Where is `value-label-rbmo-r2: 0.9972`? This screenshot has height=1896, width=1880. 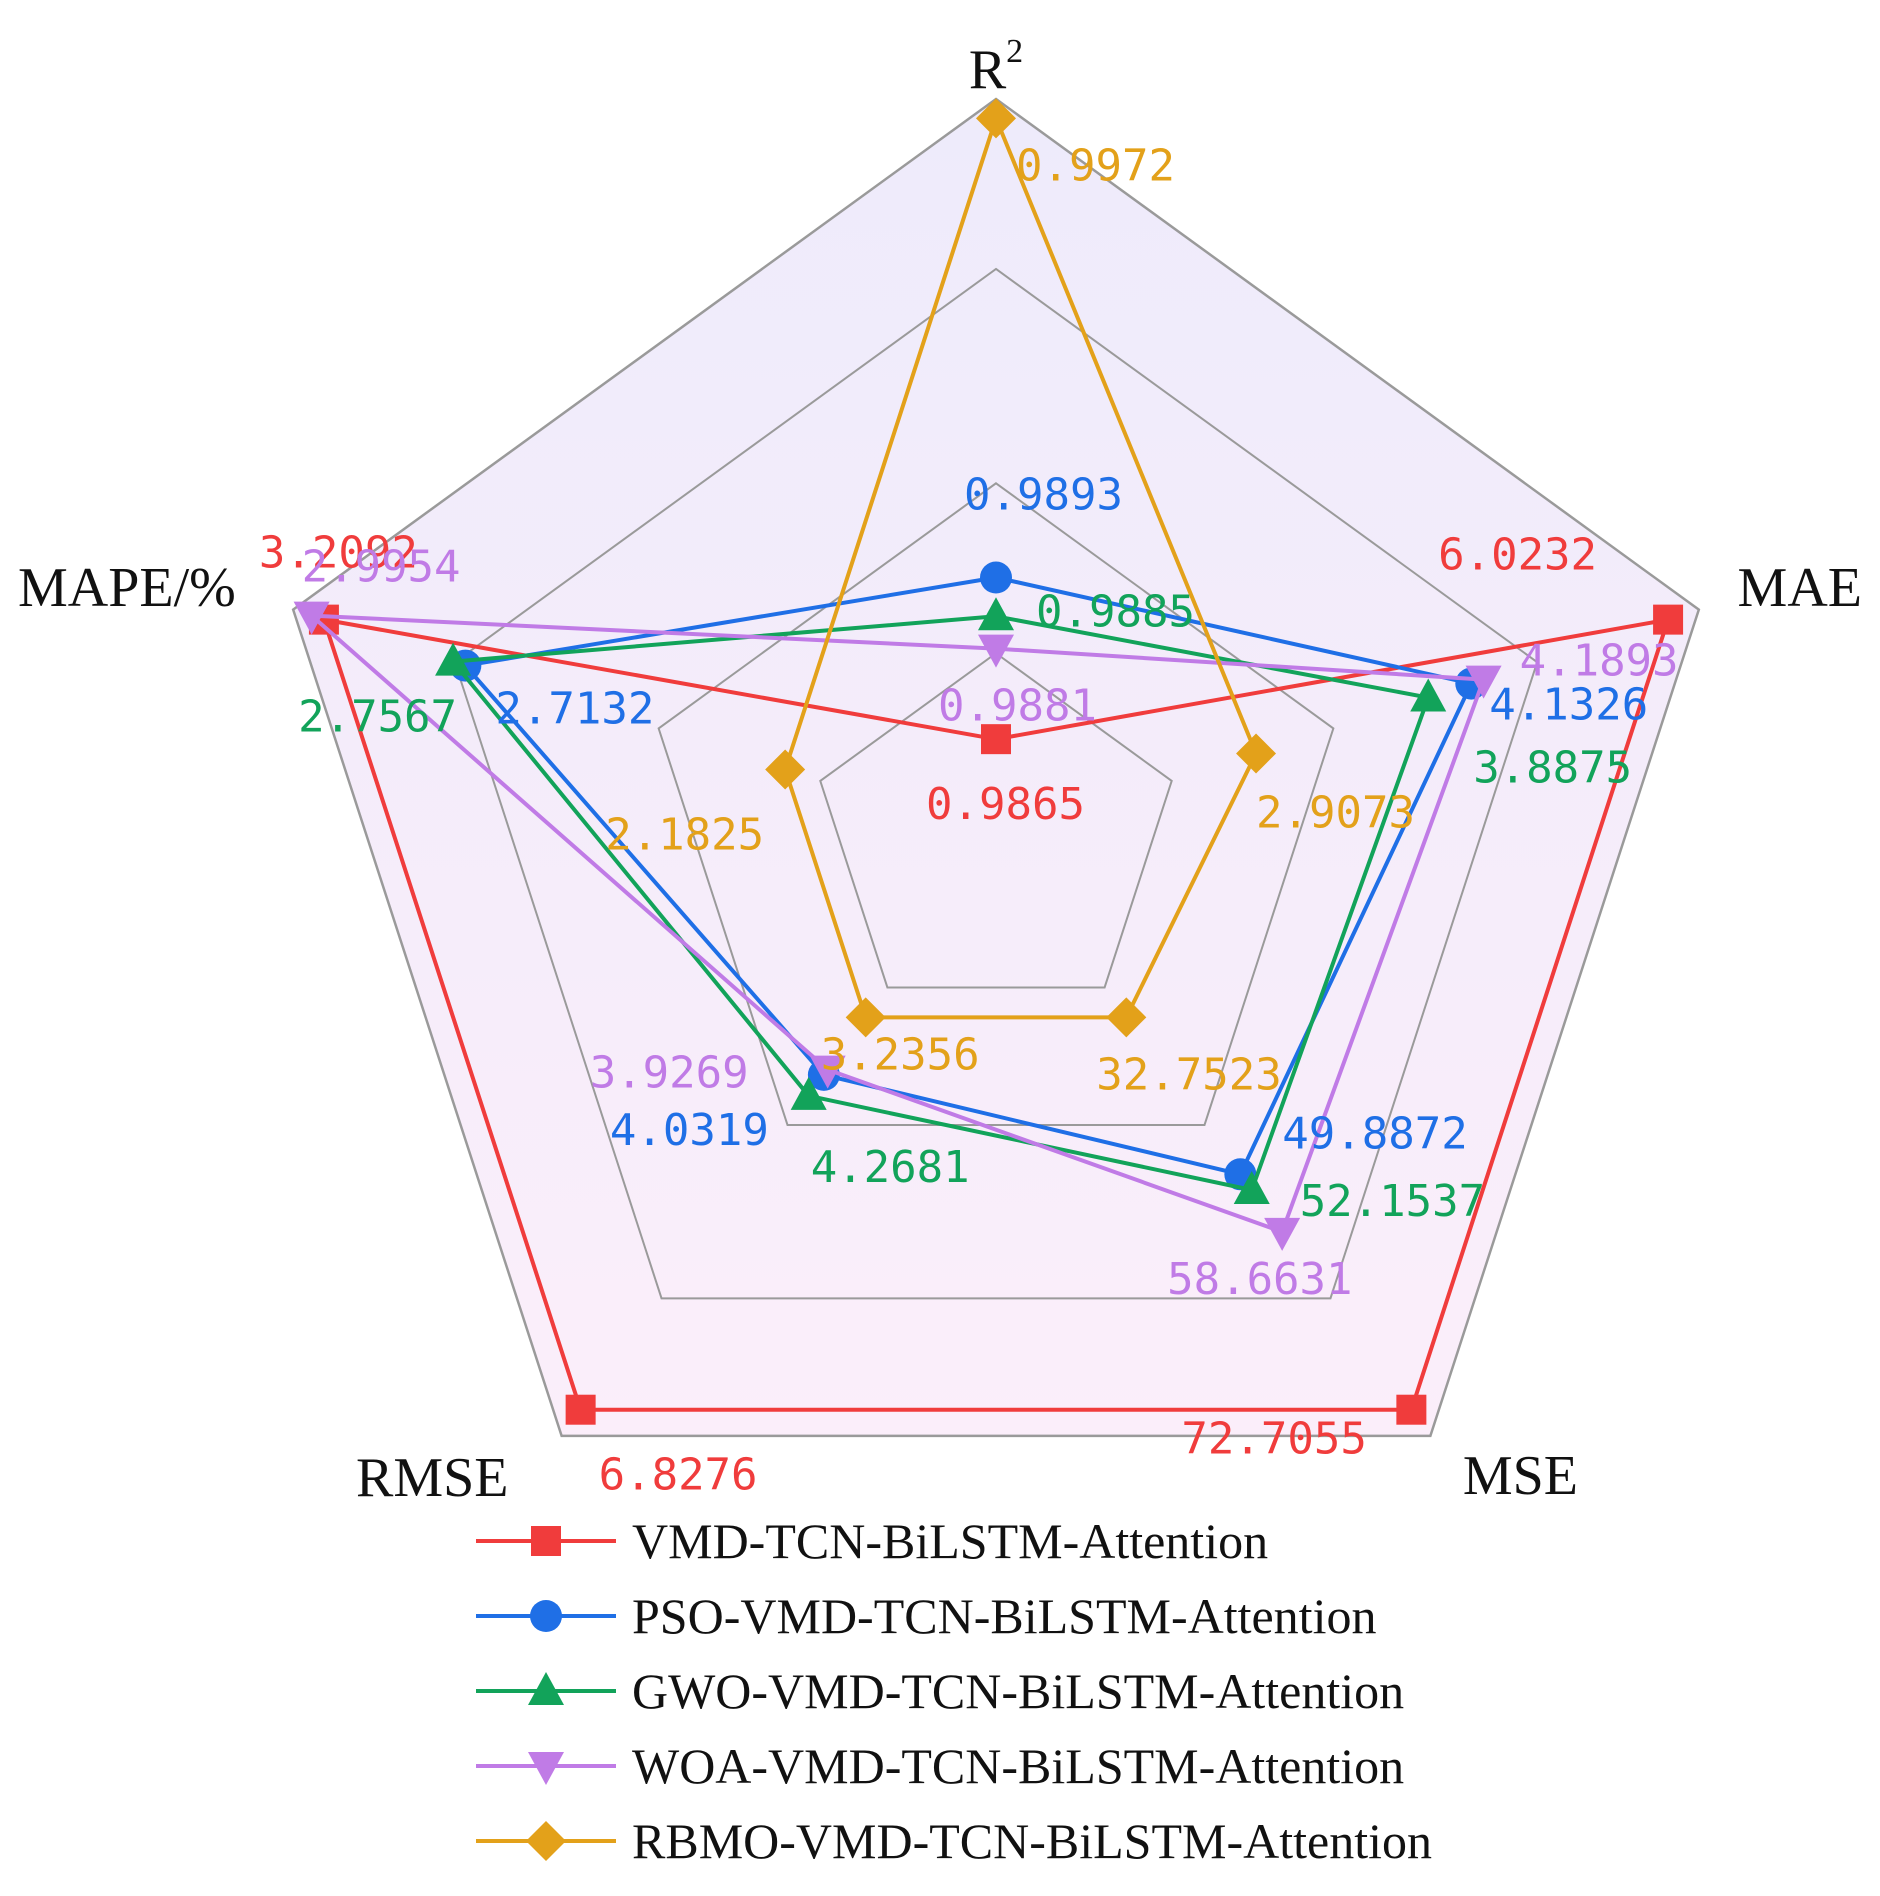
value-label-rbmo-r2: 0.9972 is located at coordinates (1095, 165).